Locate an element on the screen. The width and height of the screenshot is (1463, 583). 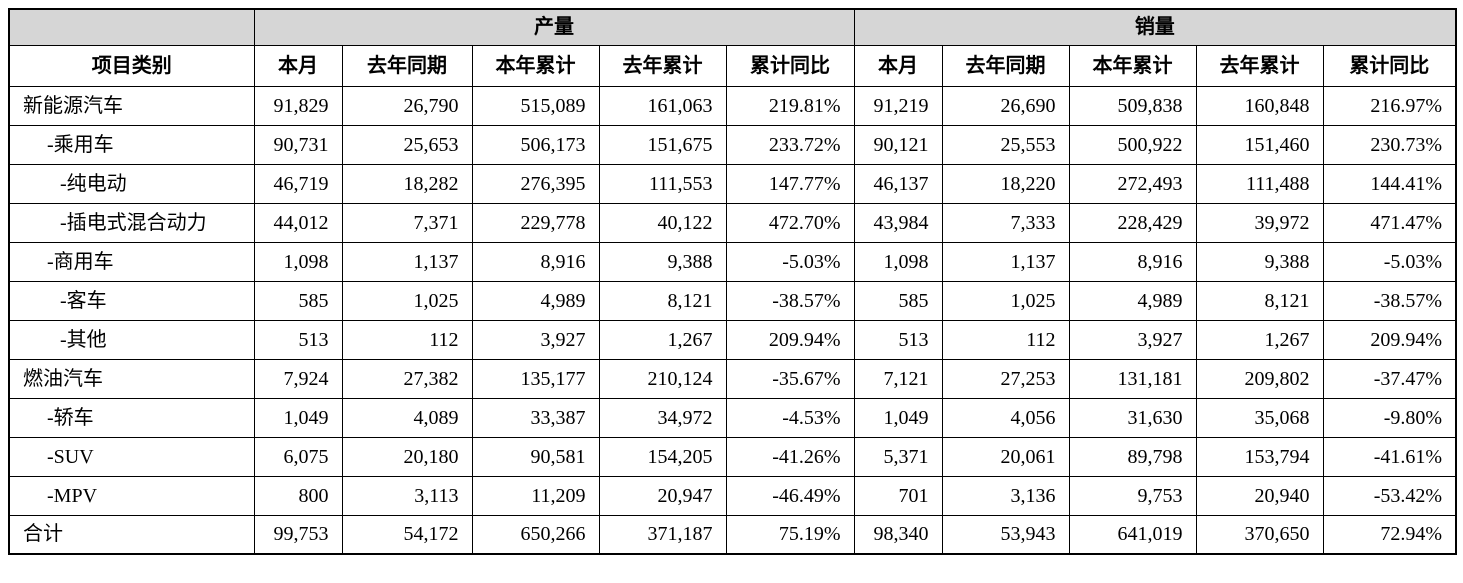
production-value-cell: 513 is located at coordinates (298, 339).